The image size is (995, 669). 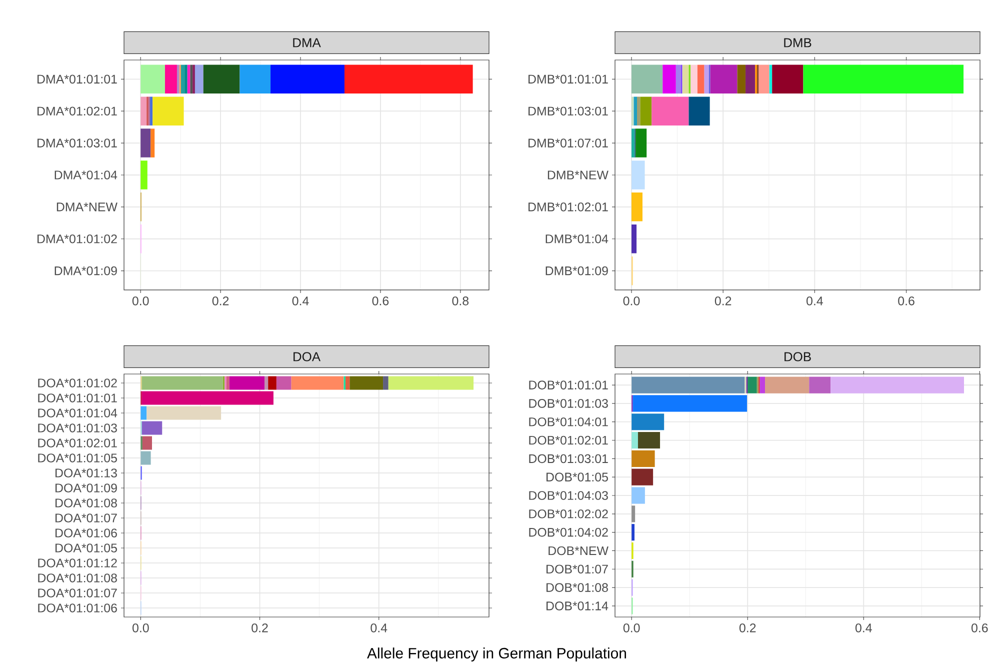 What do you see at coordinates (307, 357) in the screenshot?
I see `chart-title: DOA` at bounding box center [307, 357].